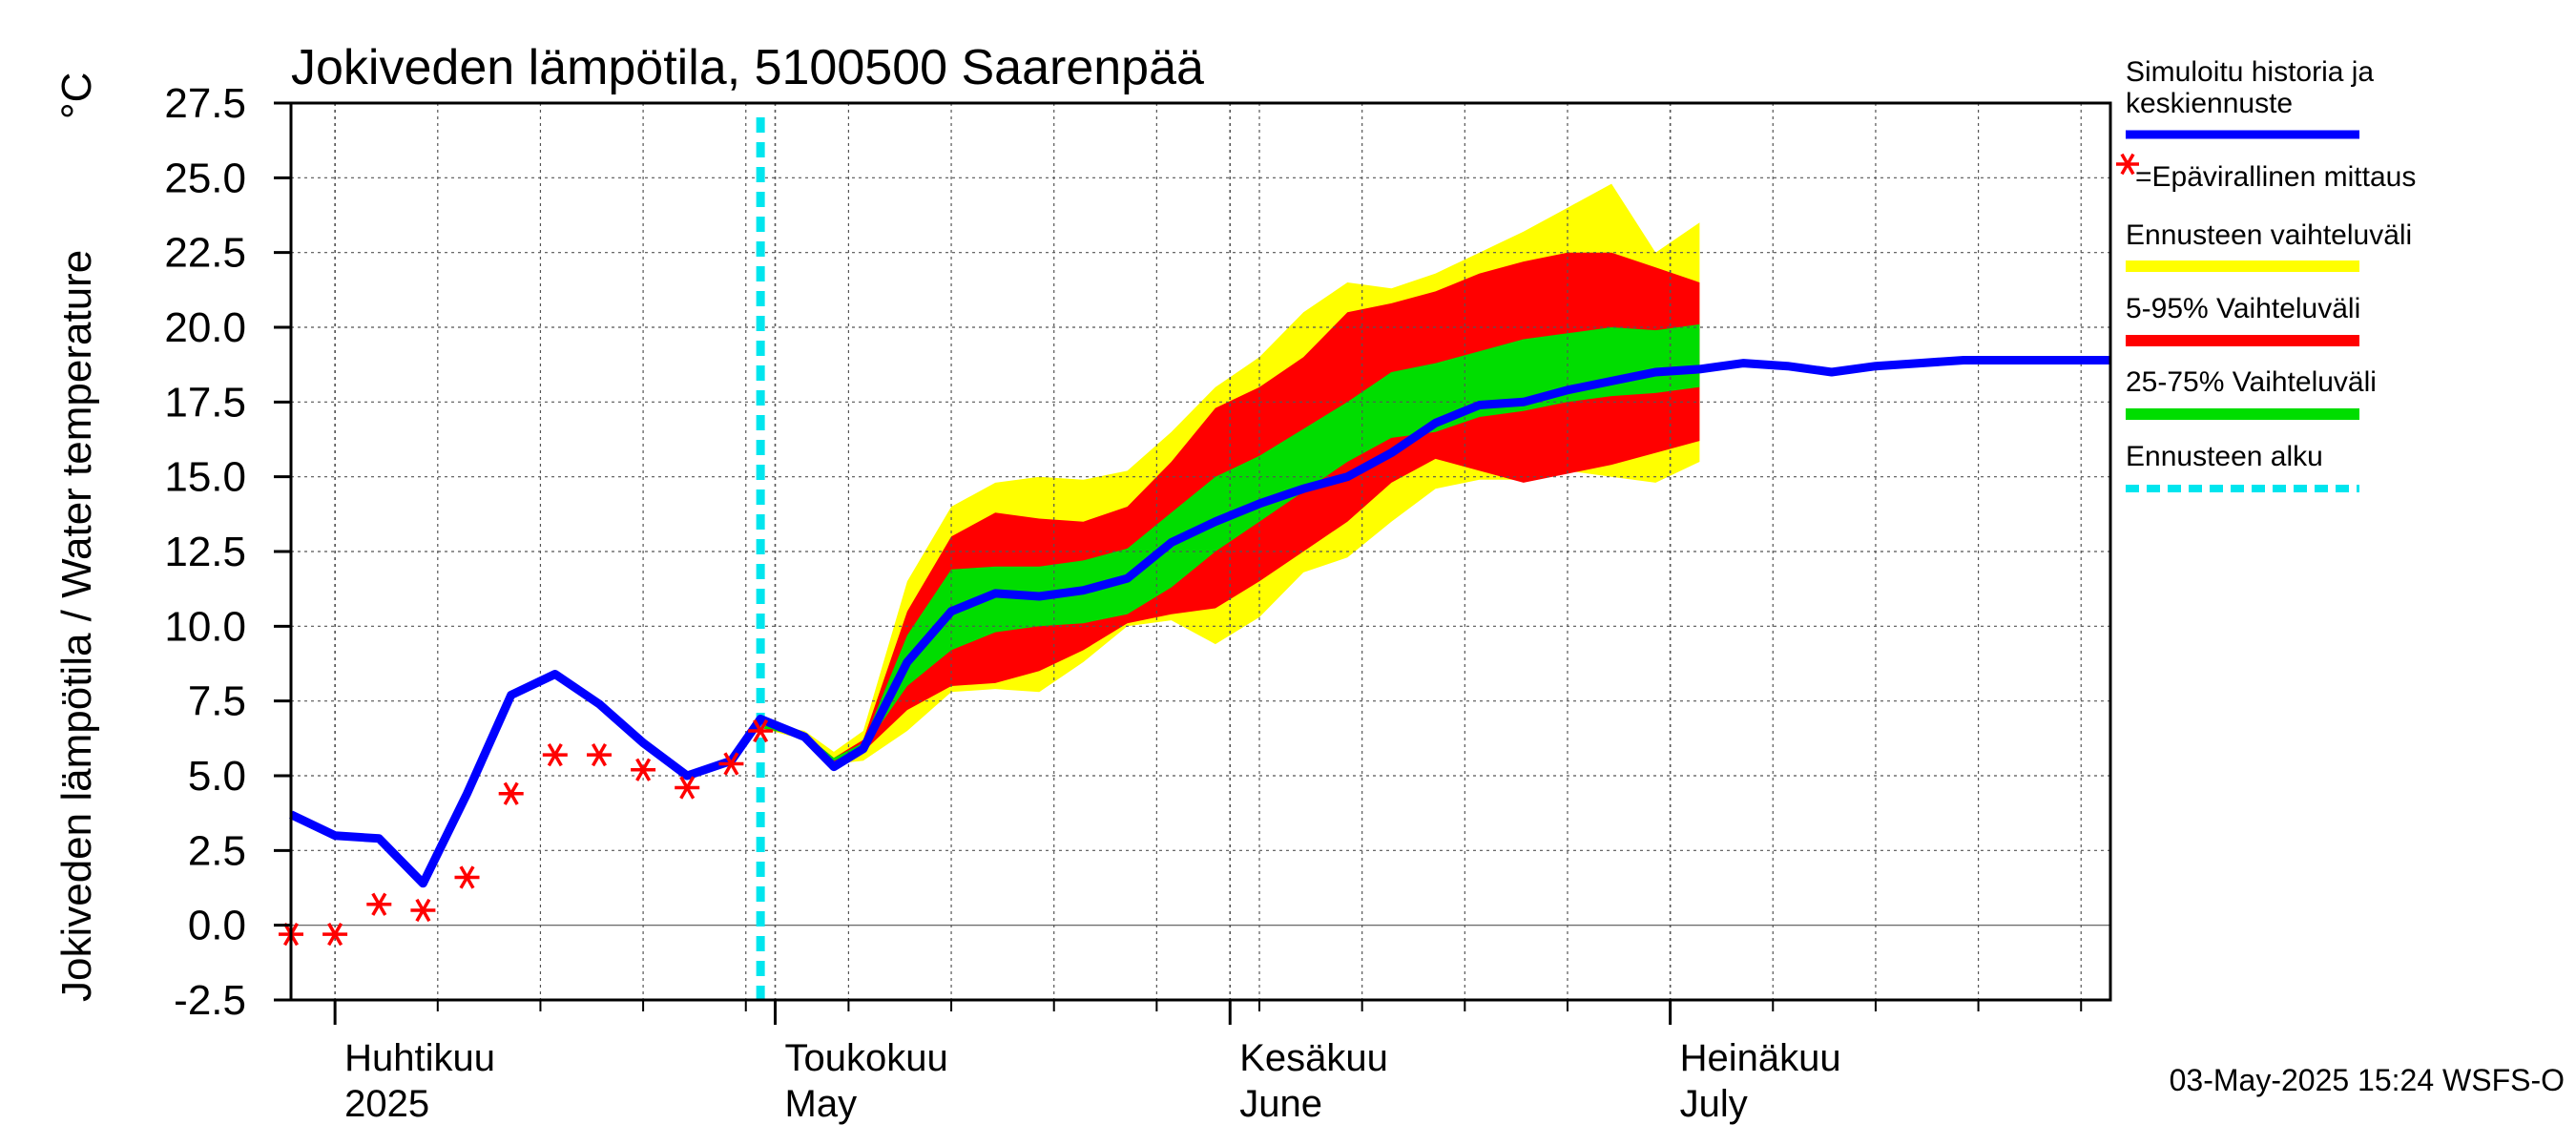 The image size is (2576, 1145). What do you see at coordinates (217, 702) in the screenshot?
I see `y-tick-label: 7.5` at bounding box center [217, 702].